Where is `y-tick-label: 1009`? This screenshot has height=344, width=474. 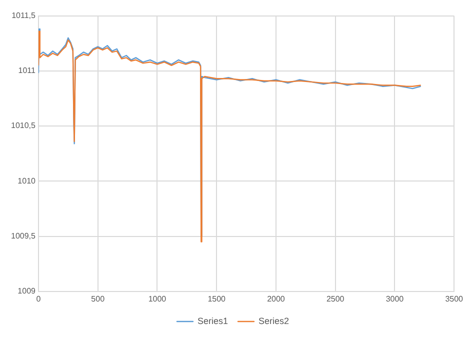
y-tick-label: 1009 is located at coordinates (27, 291).